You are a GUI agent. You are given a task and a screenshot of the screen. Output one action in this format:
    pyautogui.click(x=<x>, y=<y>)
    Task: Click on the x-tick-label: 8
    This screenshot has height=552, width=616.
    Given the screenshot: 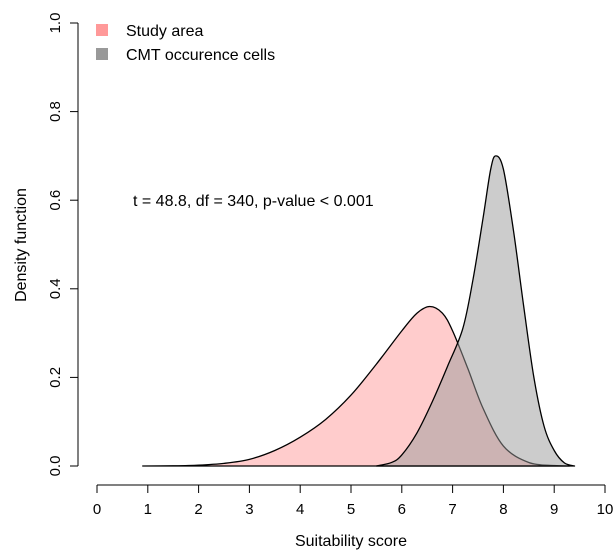 What is the action you would take?
    pyautogui.click(x=503, y=509)
    